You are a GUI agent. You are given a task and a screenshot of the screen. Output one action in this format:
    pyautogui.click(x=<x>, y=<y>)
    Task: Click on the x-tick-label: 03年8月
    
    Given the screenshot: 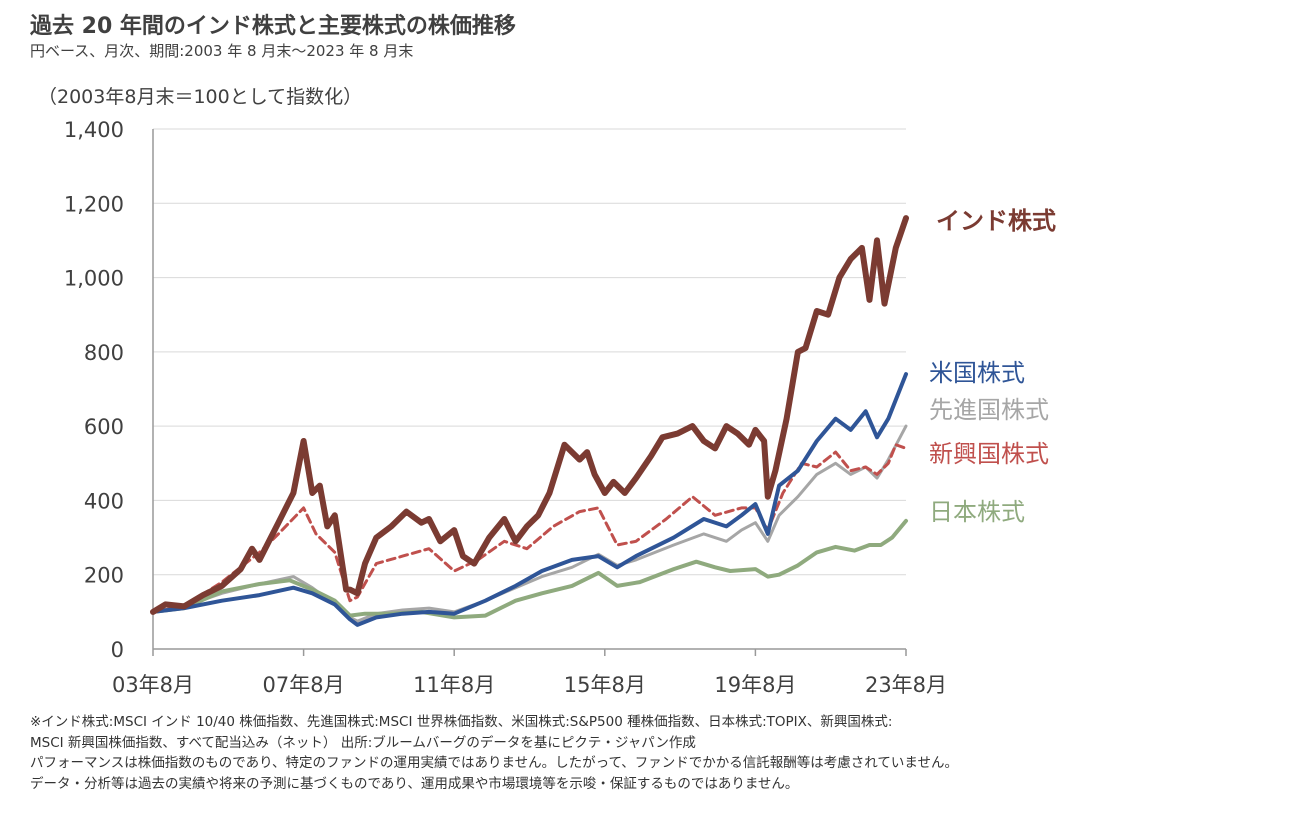 What is the action you would take?
    pyautogui.click(x=153, y=685)
    